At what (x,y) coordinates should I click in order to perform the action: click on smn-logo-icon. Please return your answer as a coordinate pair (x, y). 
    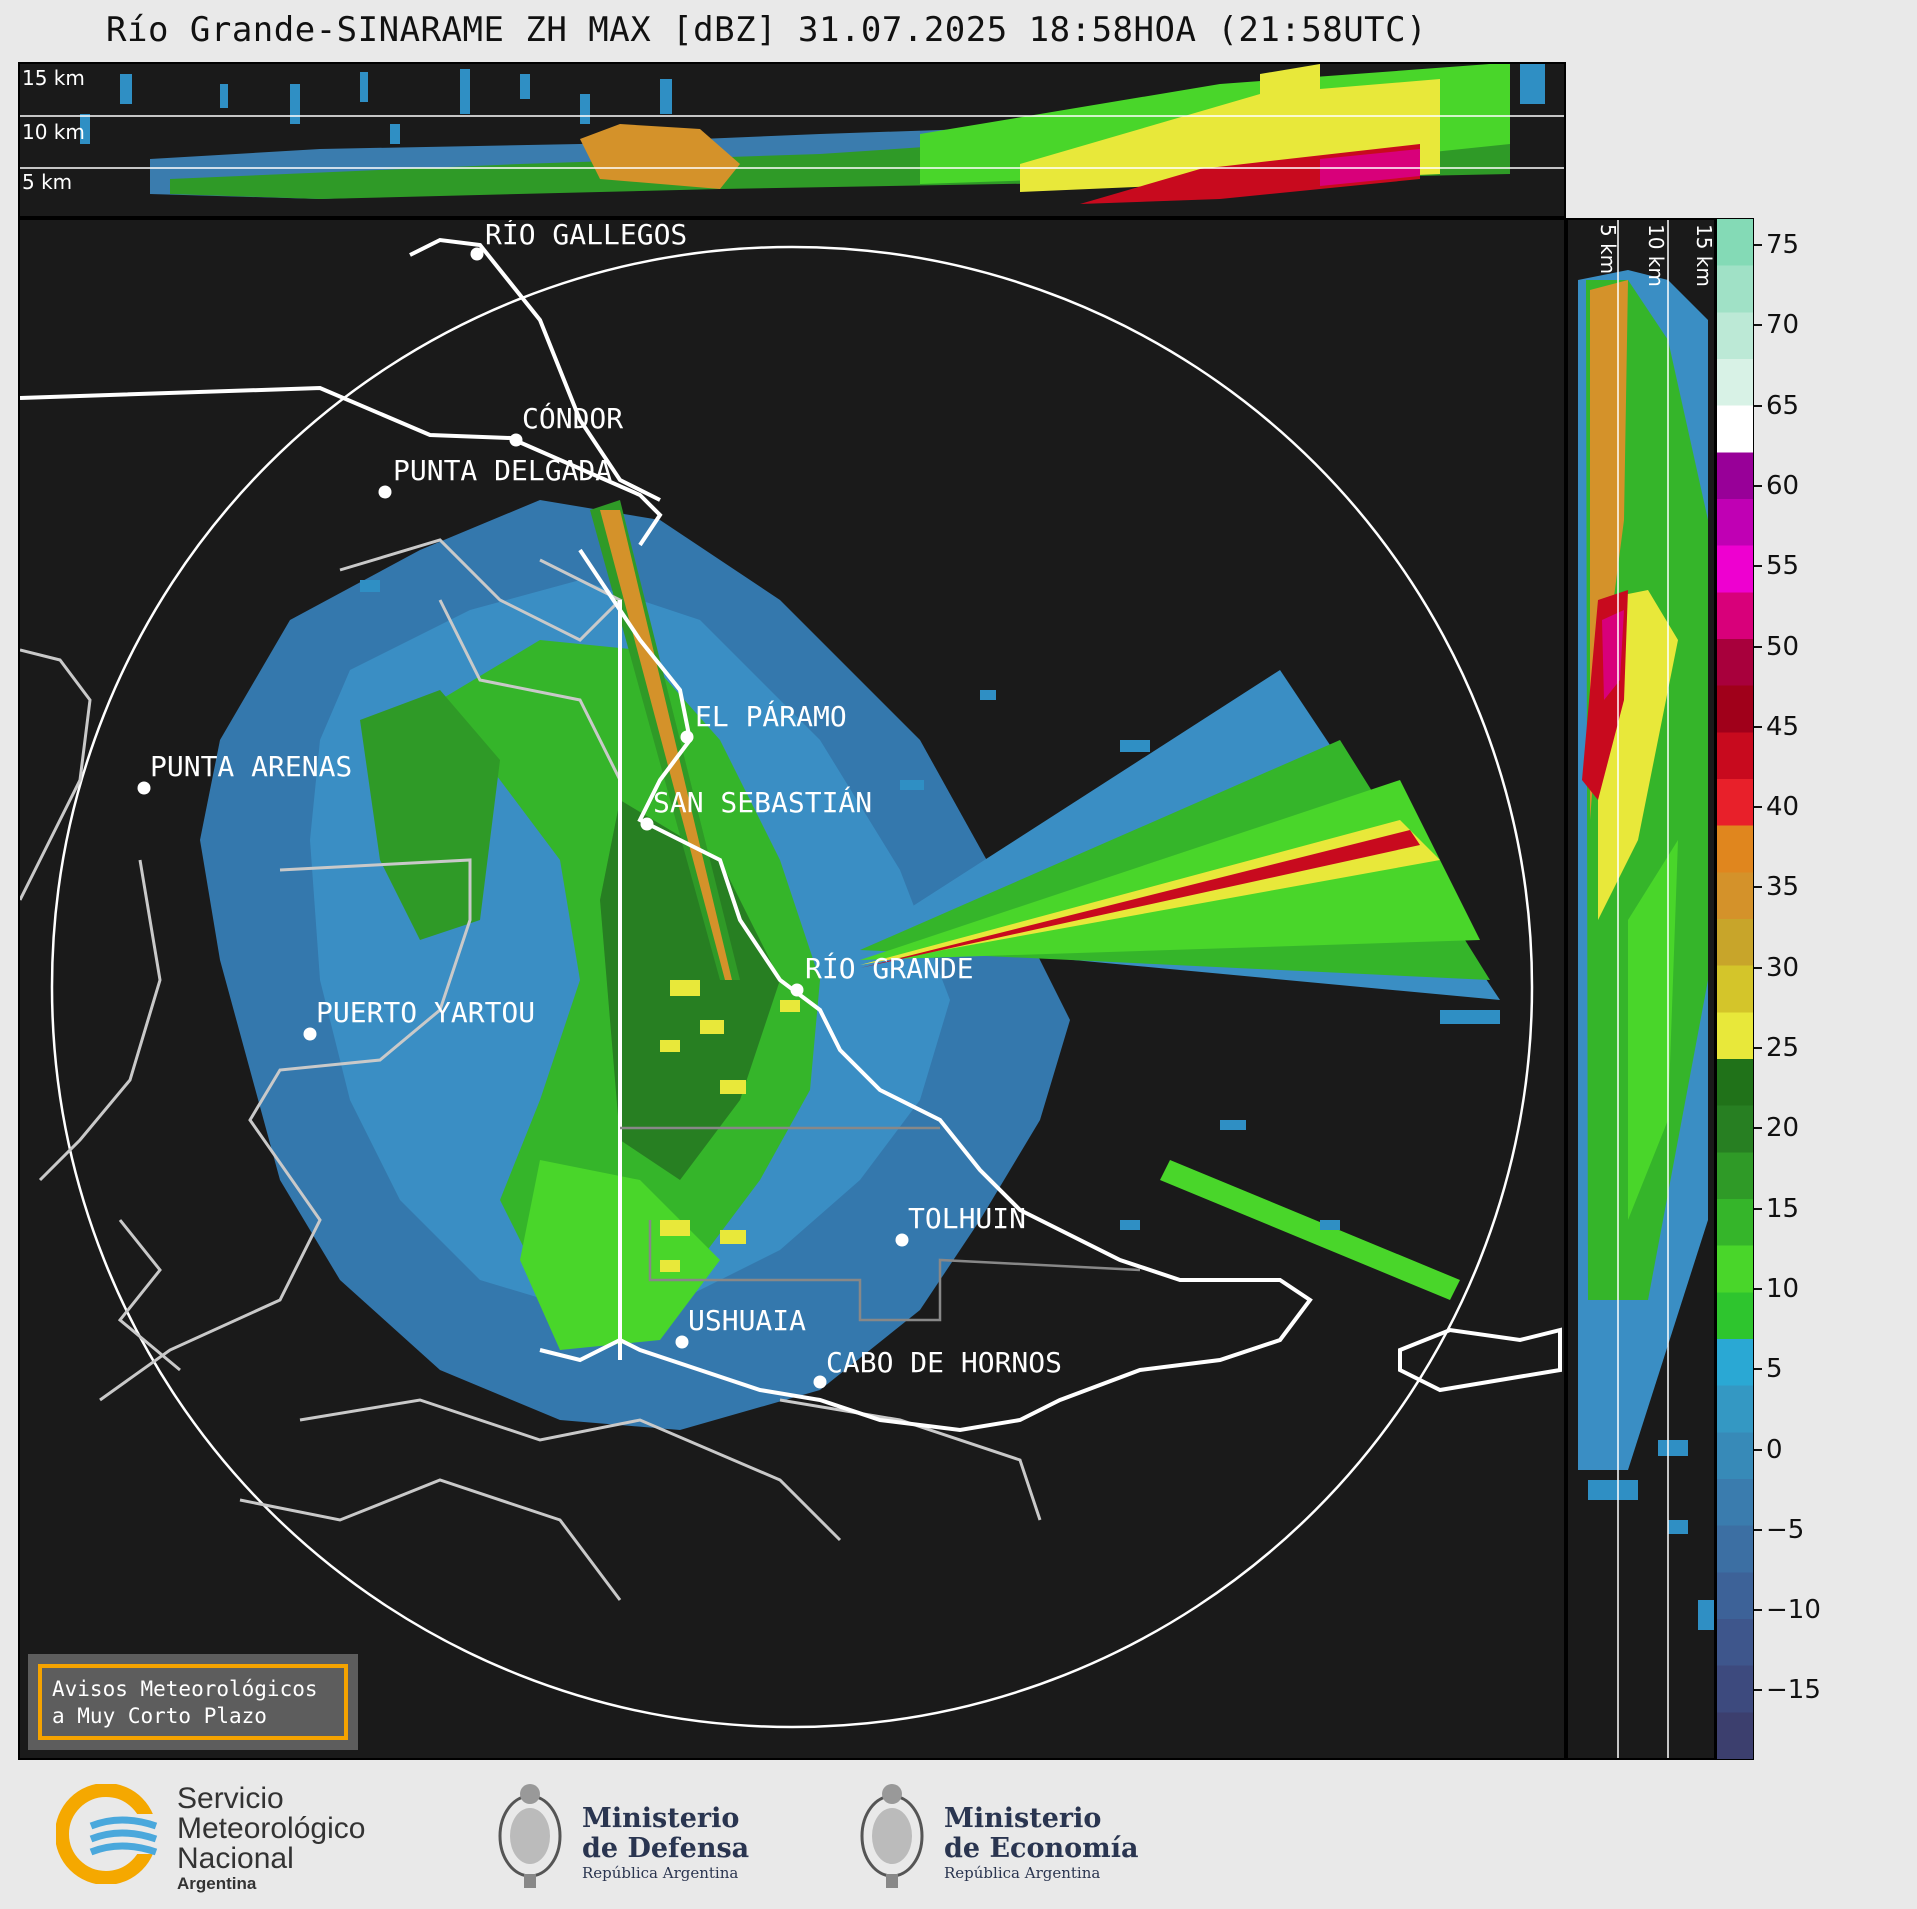
    Looking at the image, I should click on (107, 1834).